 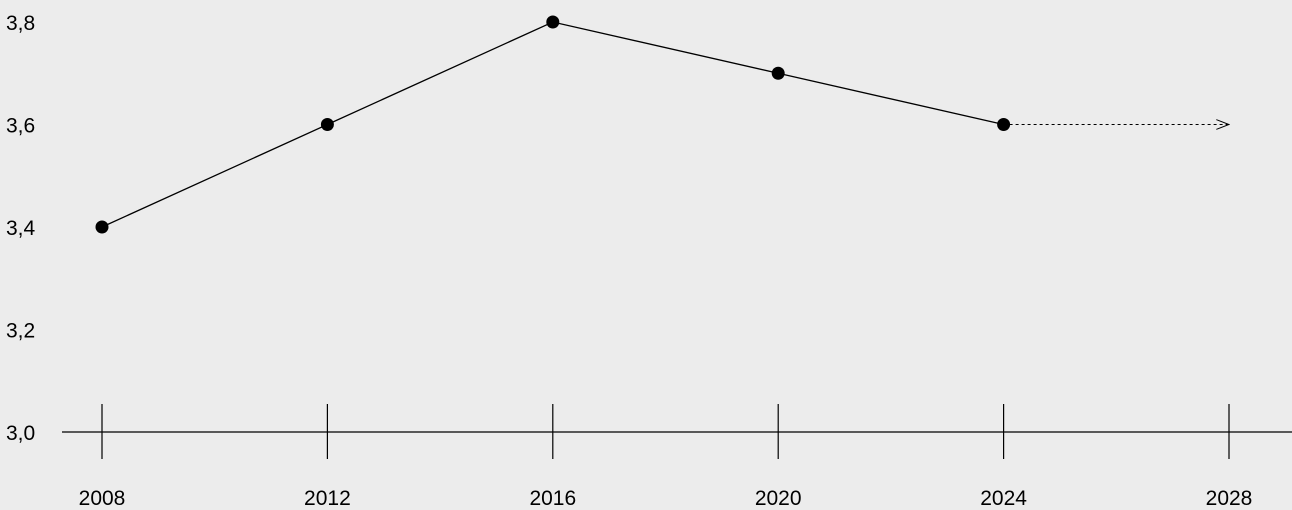 What do you see at coordinates (20, 126) in the screenshot?
I see `y-tick-label: 3,6` at bounding box center [20, 126].